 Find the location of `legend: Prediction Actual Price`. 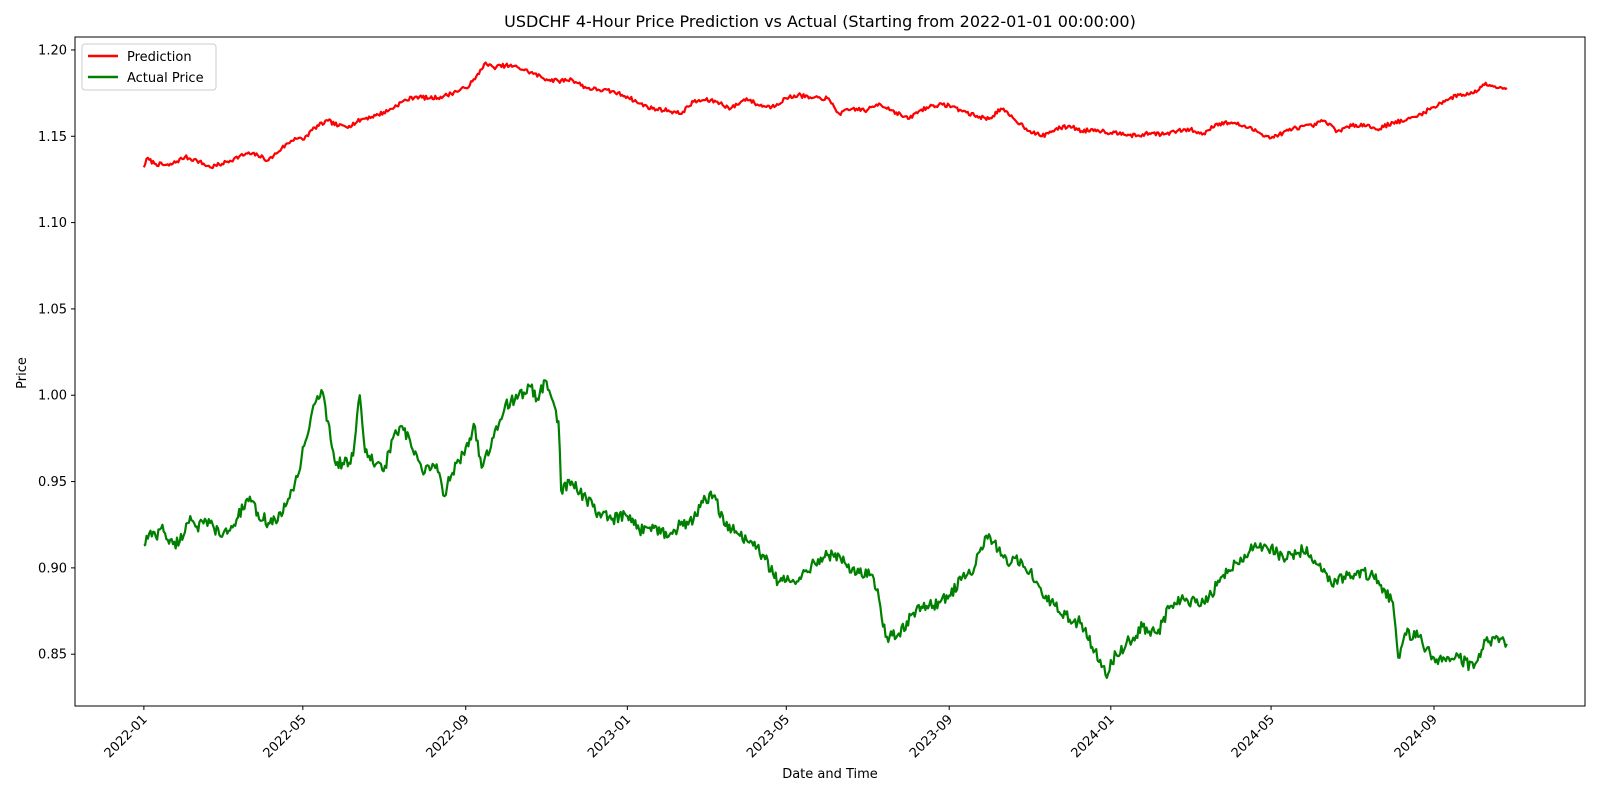

legend: Prediction Actual Price is located at coordinates (149, 67).